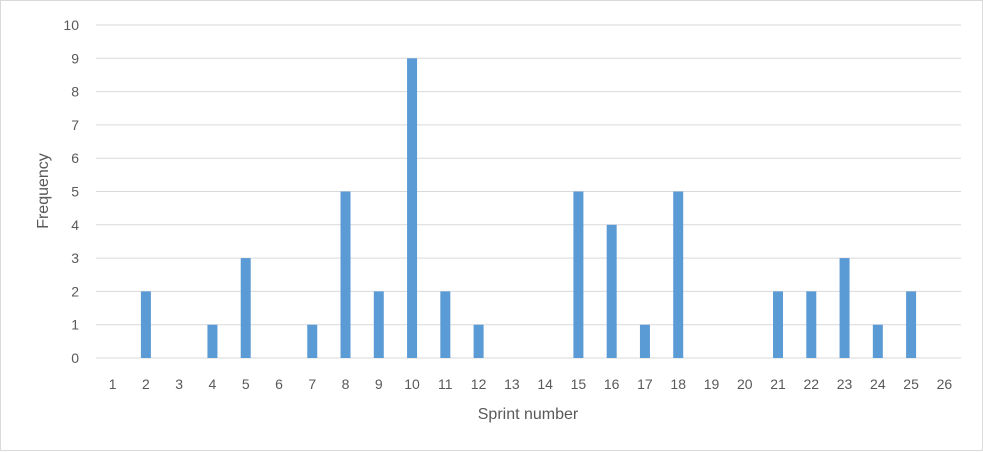 This screenshot has height=452, width=983. I want to click on x-tick-label: 14, so click(545, 384).